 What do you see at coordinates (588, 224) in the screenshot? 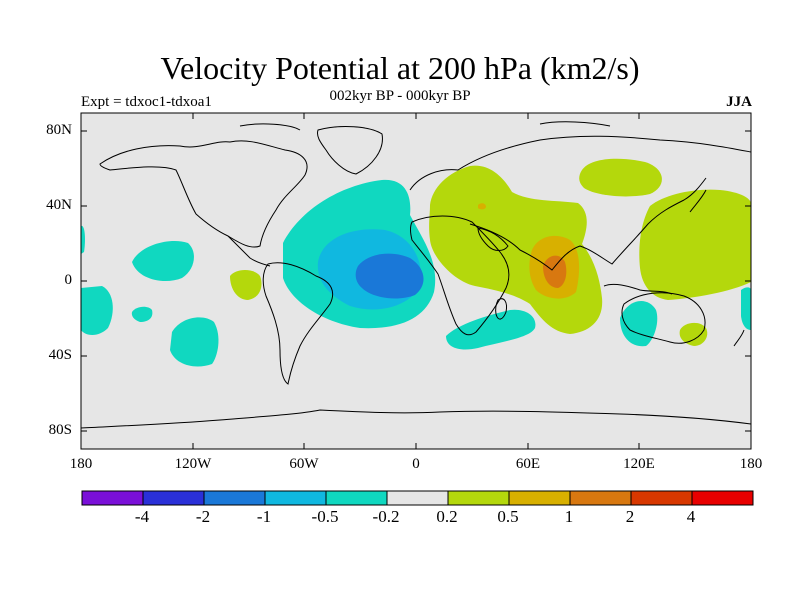
I see `coast-asia-south` at bounding box center [588, 224].